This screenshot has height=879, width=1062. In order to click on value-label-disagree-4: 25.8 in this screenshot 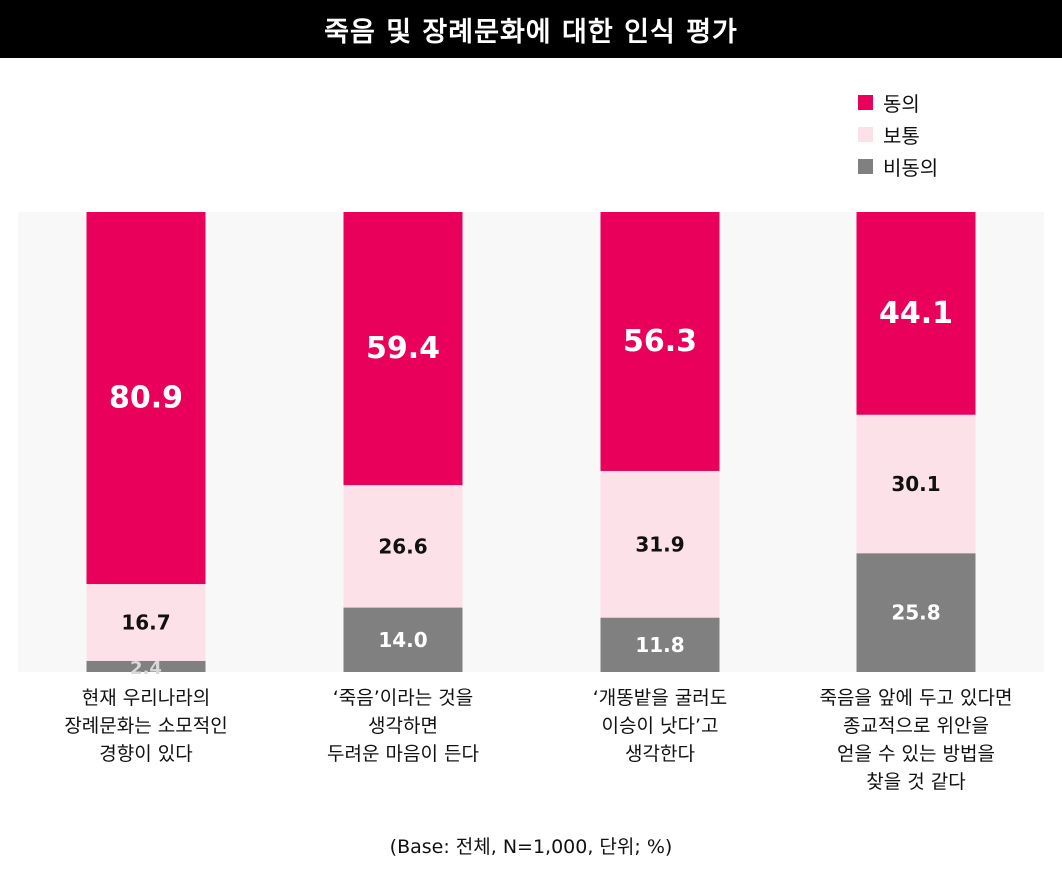, I will do `click(915, 613)`.